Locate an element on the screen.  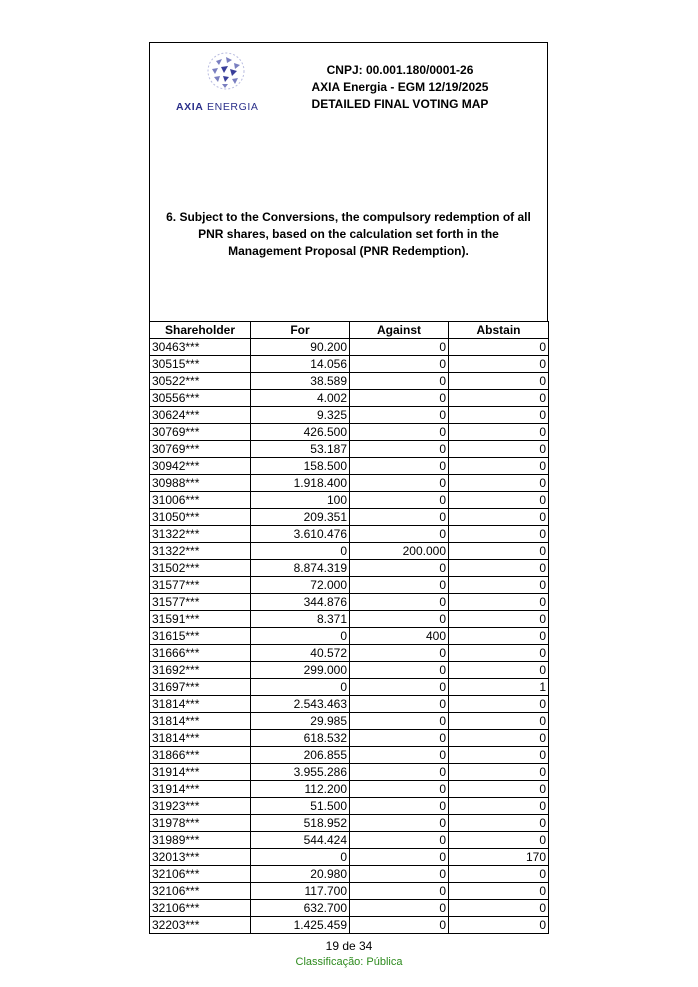
column-header: Shareholder is located at coordinates (200, 330).